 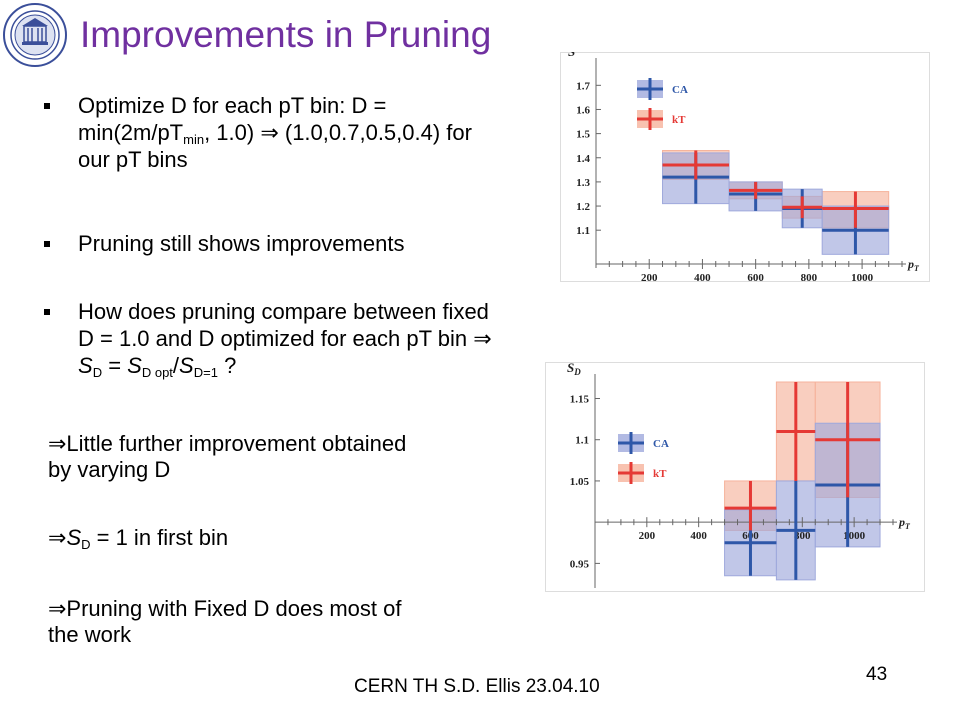 What do you see at coordinates (583, 183) in the screenshot?
I see `y-tick-label: 1.3` at bounding box center [583, 183].